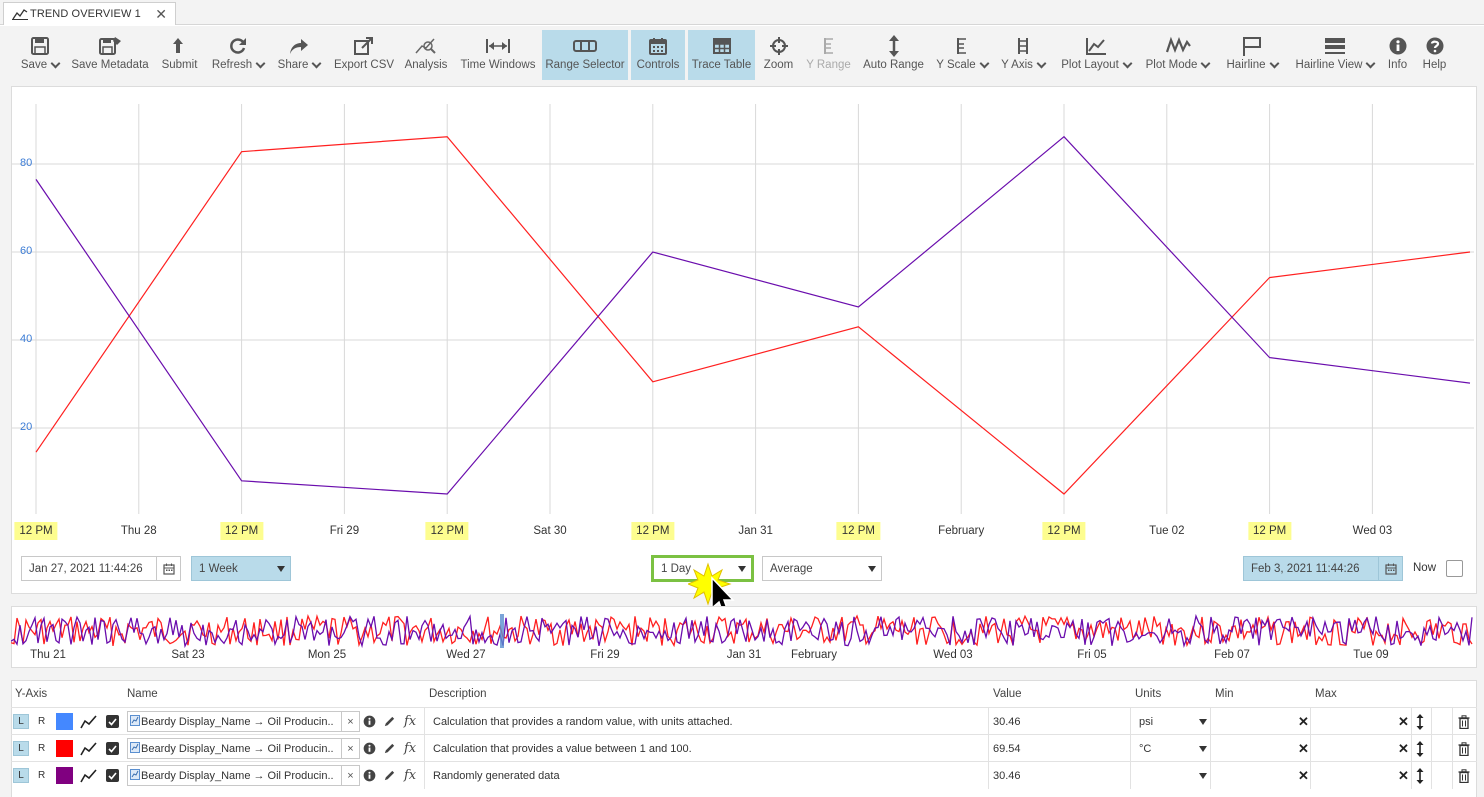  What do you see at coordinates (89, 13) in the screenshot?
I see `tab-trend-overview: TREND OVERVIEW 1 ✕` at bounding box center [89, 13].